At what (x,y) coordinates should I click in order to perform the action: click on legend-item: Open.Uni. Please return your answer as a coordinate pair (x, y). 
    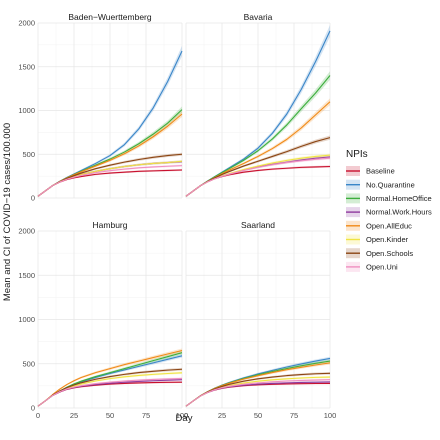
    Looking at the image, I should click on (372, 266).